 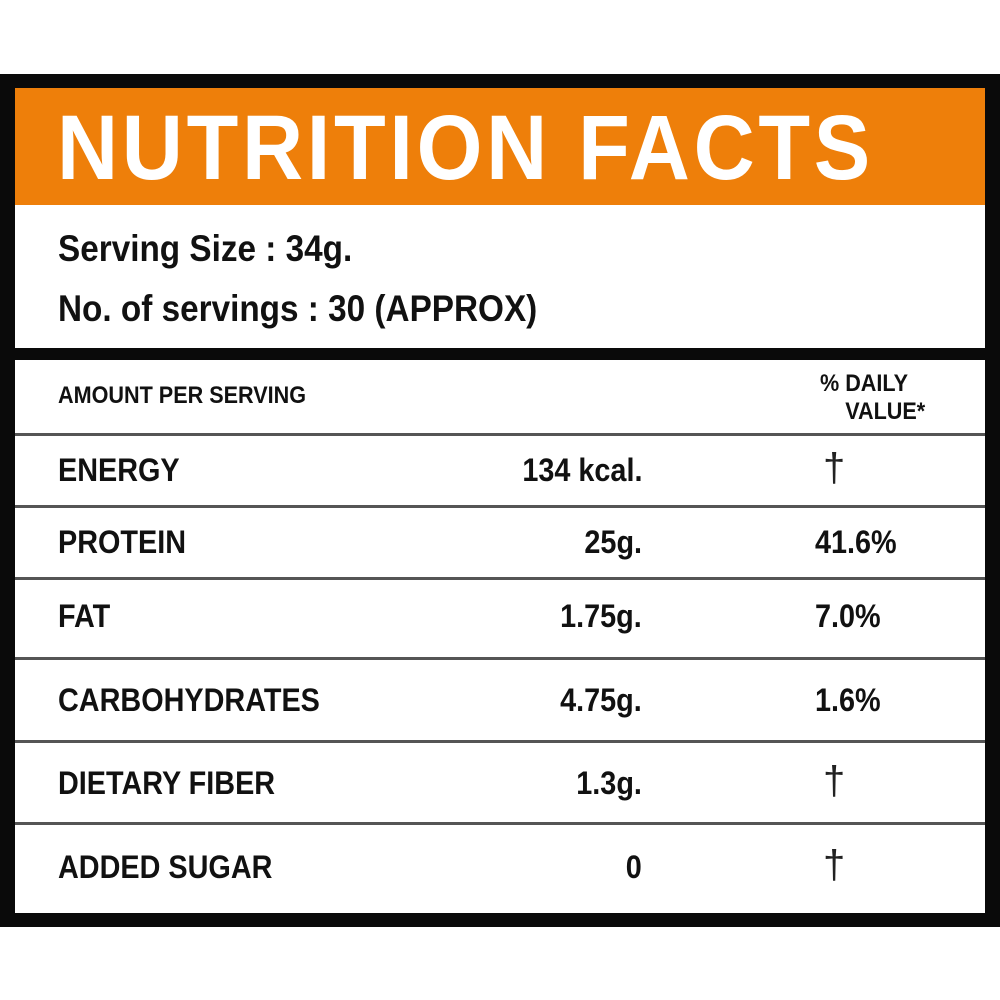 I want to click on daily-value-header: % DAILY VALUE*, so click(x=872, y=398).